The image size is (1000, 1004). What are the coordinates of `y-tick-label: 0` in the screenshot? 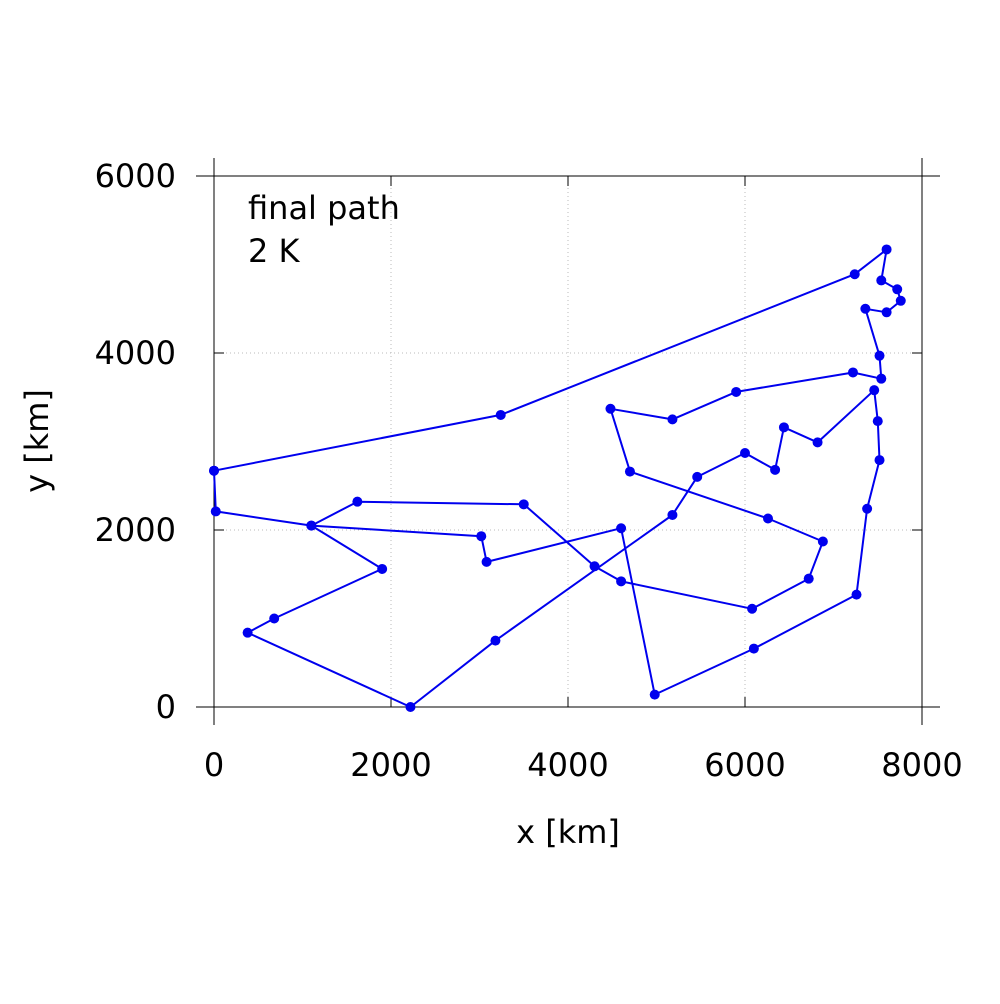 It's located at (166, 707).